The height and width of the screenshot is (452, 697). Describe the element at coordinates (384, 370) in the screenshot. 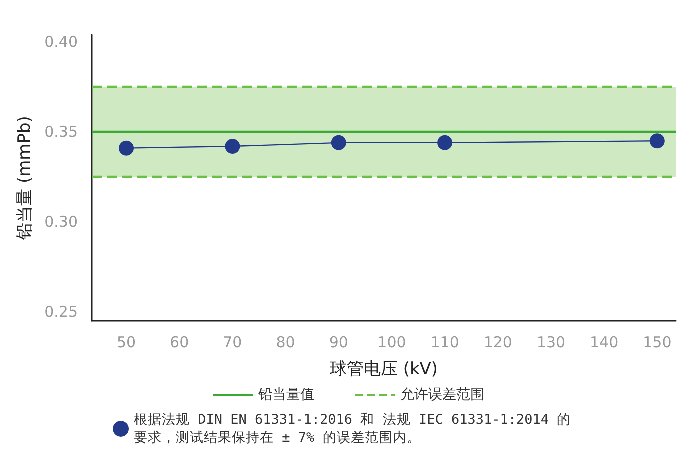

I see `x-axis-title: 球管电压 (kV)` at that location.